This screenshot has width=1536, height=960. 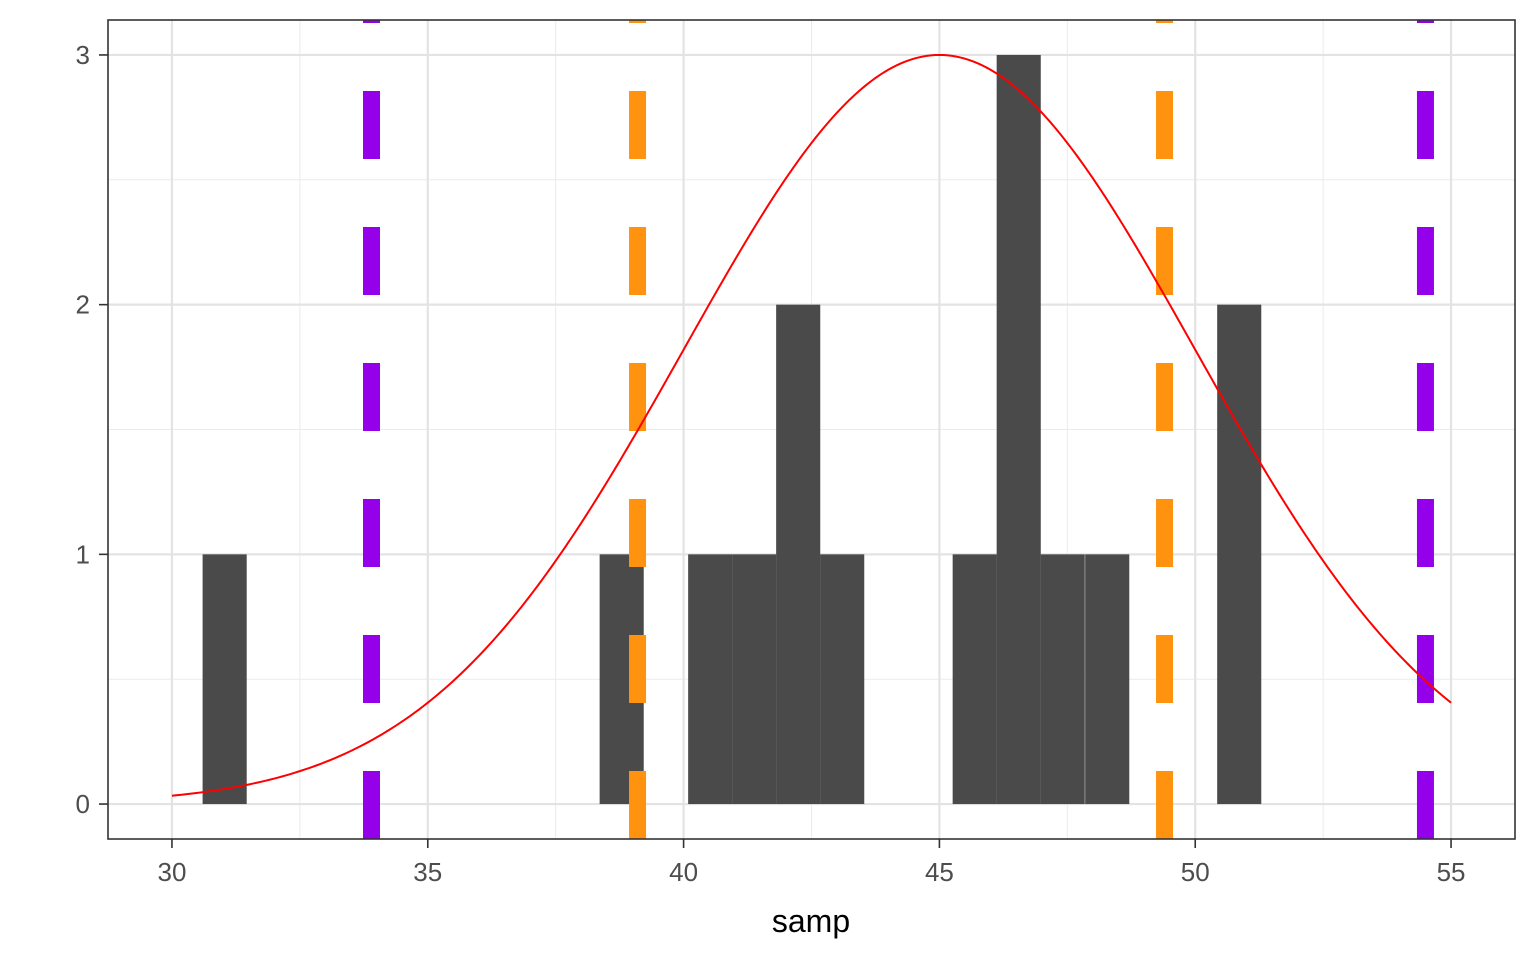 I want to click on x-tick-label: 50, so click(x=1195, y=872).